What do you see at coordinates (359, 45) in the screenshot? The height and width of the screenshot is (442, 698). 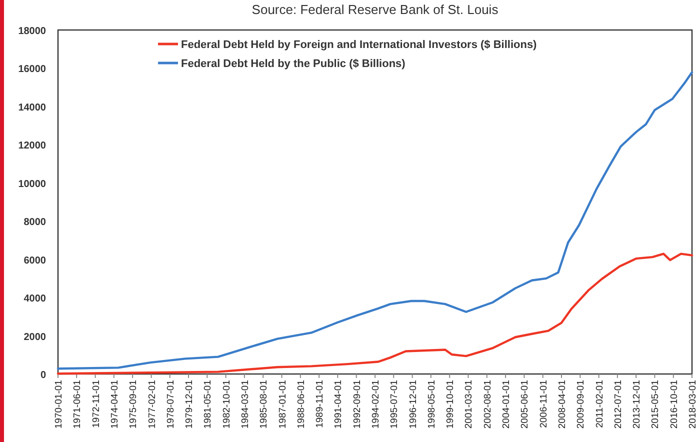 I see `legend-label: Federal Debt Held by Foreign and International Investors ($ Billions)` at bounding box center [359, 45].